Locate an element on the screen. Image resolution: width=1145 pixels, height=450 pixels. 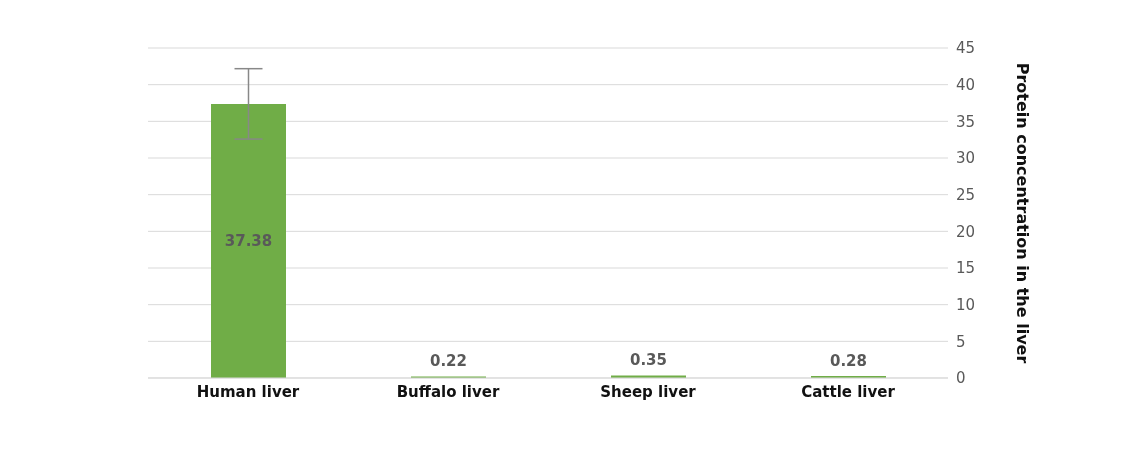
y-tick-label: 0 is located at coordinates (961, 378).